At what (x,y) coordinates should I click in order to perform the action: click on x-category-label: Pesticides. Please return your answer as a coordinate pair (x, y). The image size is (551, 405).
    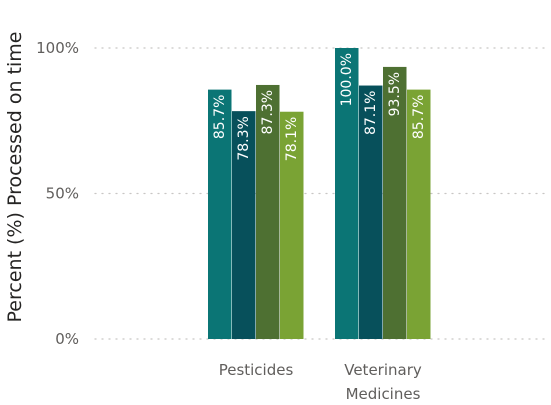
    Looking at the image, I should click on (256, 370).